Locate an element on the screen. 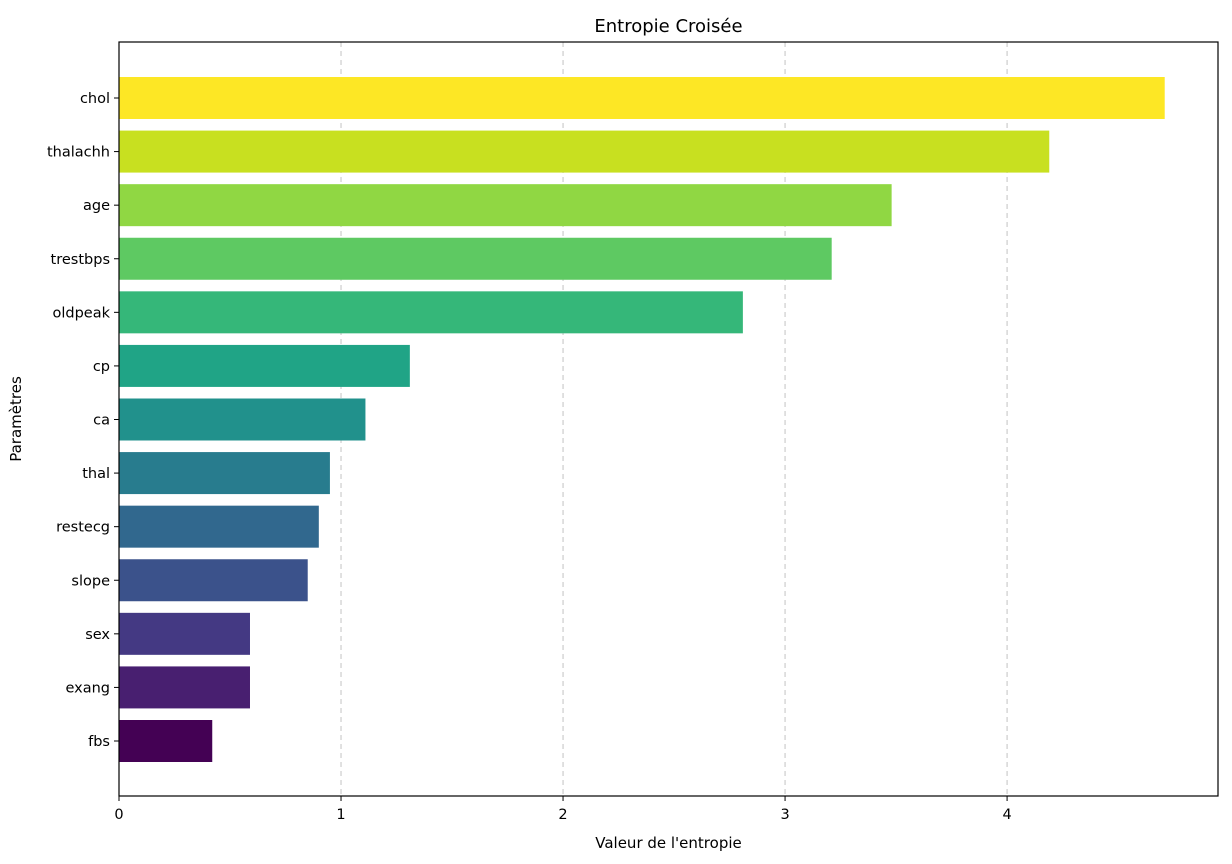  y-tick-label: age is located at coordinates (96, 206).